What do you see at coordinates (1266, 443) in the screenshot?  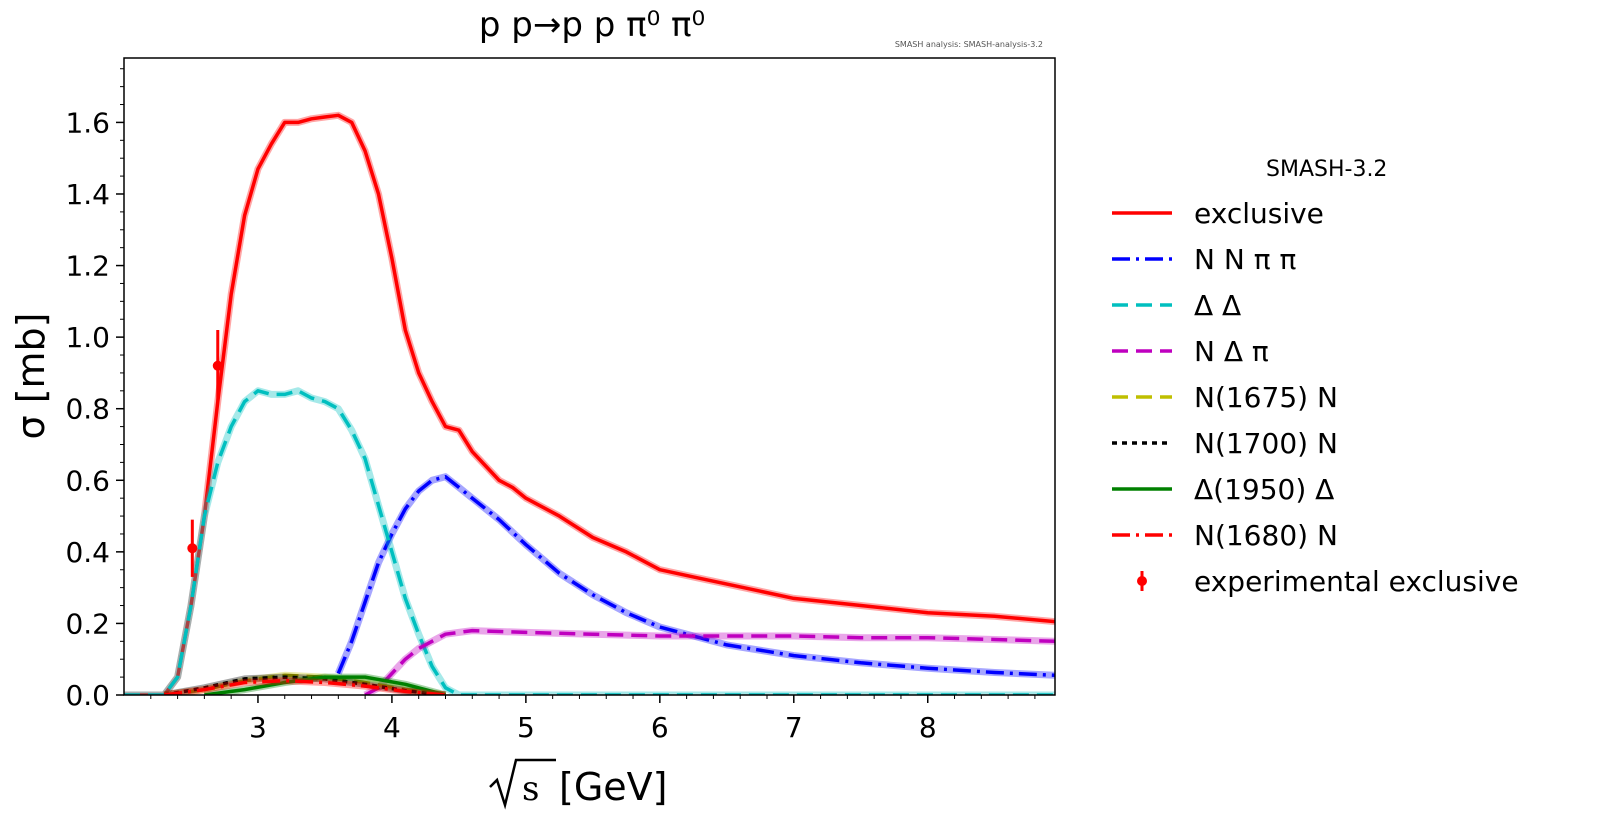 I see `legend-label: N(1700) N` at bounding box center [1266, 443].